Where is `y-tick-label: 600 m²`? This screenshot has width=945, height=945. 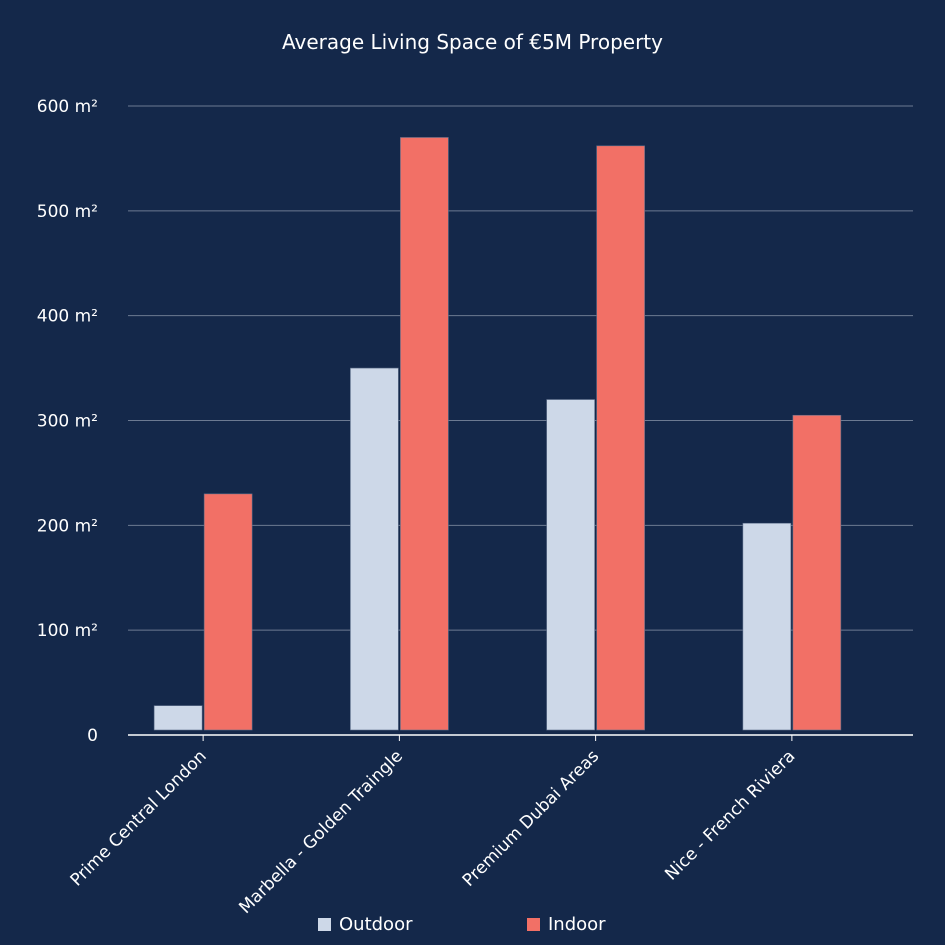 y-tick-label: 600 m² is located at coordinates (67, 107).